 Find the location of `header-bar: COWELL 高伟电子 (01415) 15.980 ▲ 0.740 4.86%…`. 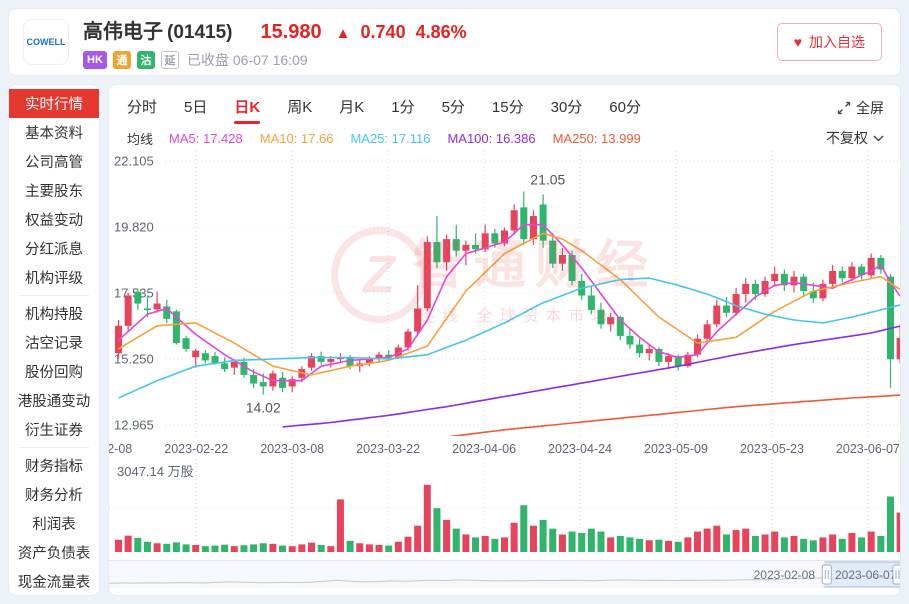

header-bar: COWELL 高伟电子 (01415) 15.980 ▲ 0.740 4.86%… is located at coordinates (454, 42).